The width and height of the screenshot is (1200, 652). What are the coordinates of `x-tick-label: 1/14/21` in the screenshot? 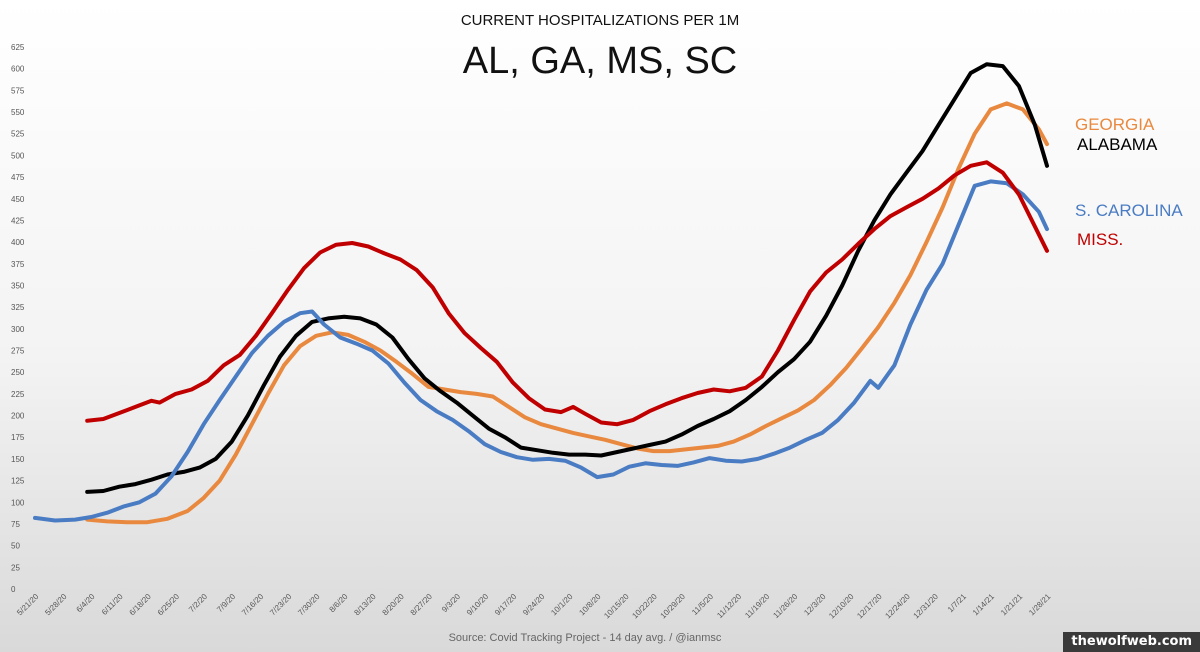 It's located at (984, 605).